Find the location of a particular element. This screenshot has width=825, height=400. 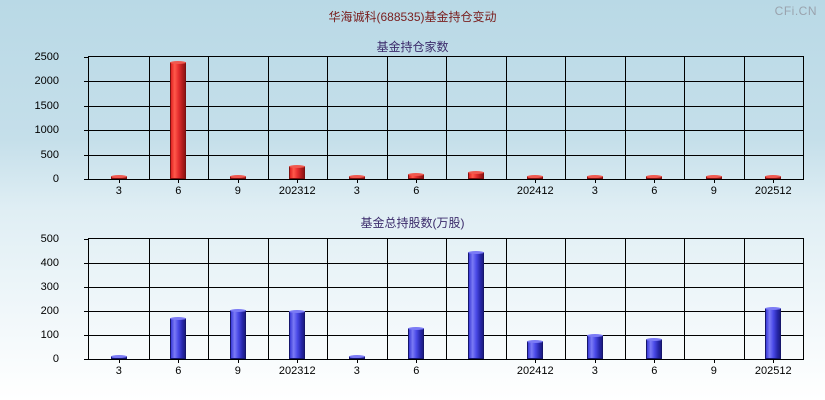

y-axis-label: 1500 is located at coordinates (46, 105).